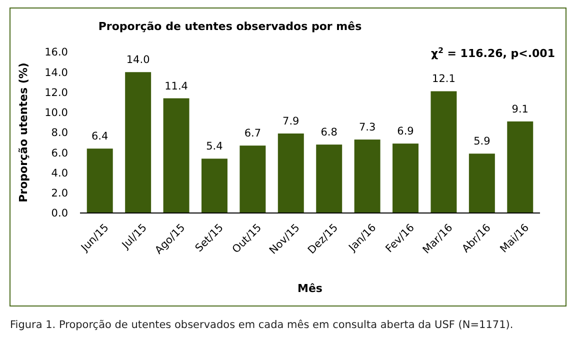 This screenshot has height=342, width=573. I want to click on y-tick-label: 12.0, so click(56, 92).